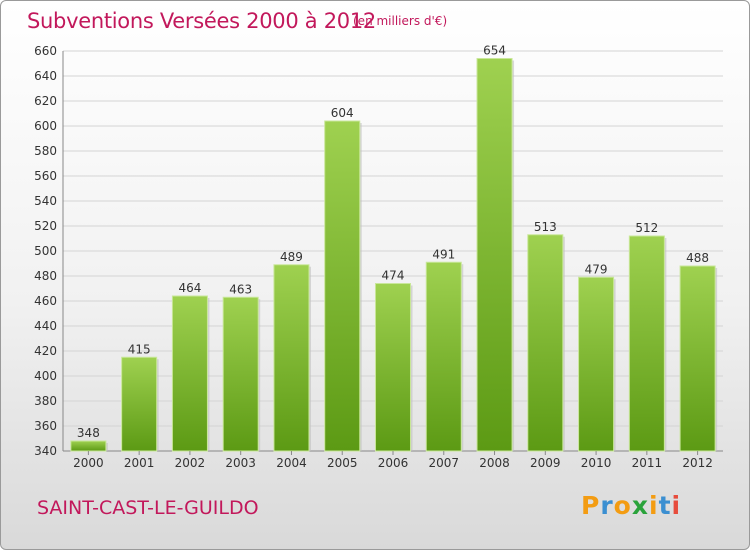 This screenshot has width=750, height=550. I want to click on bar-value-label: 348, so click(88, 433).